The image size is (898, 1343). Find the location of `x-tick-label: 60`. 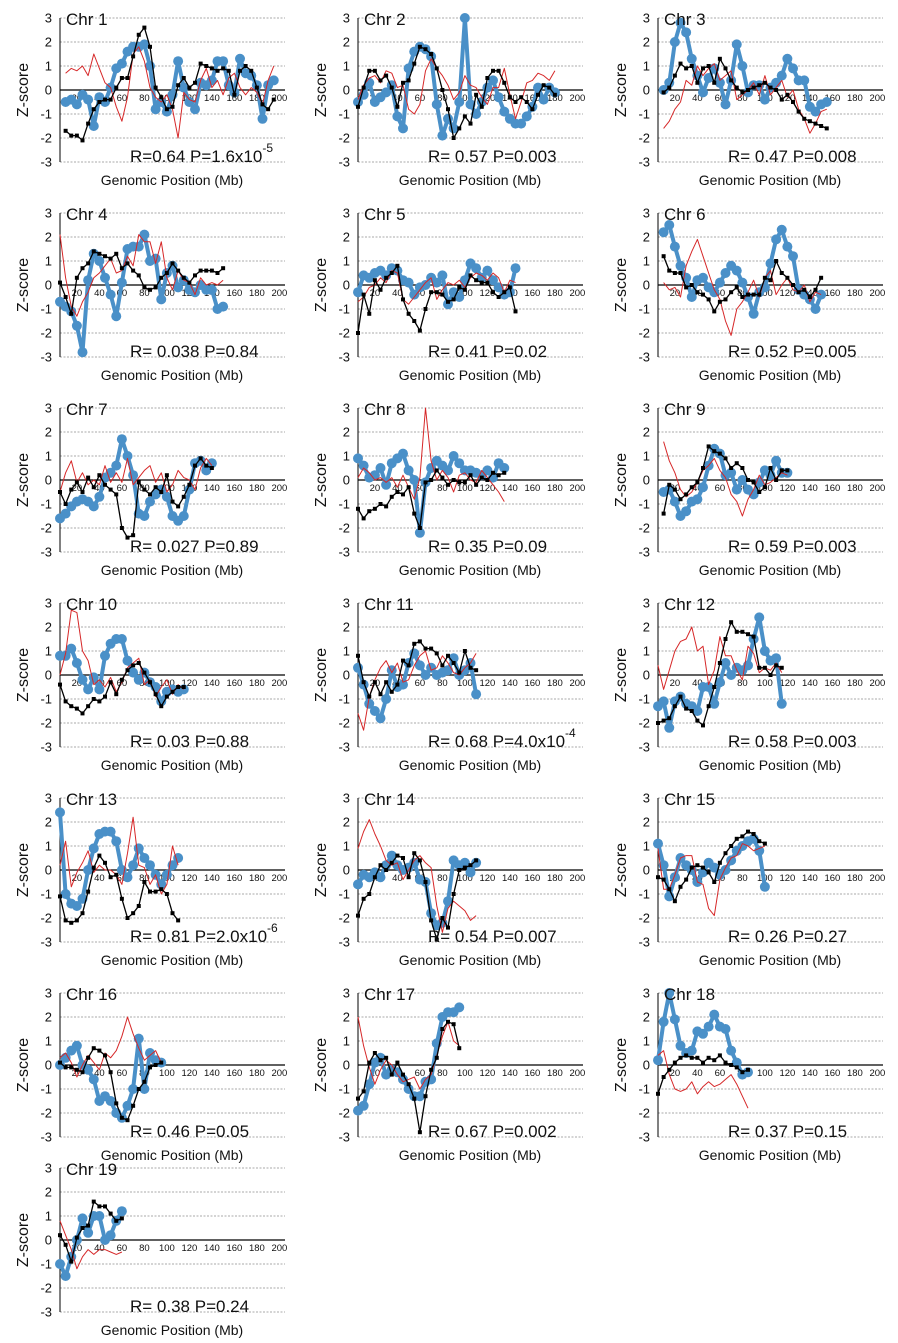

x-tick-label: 60 is located at coordinates (122, 488).